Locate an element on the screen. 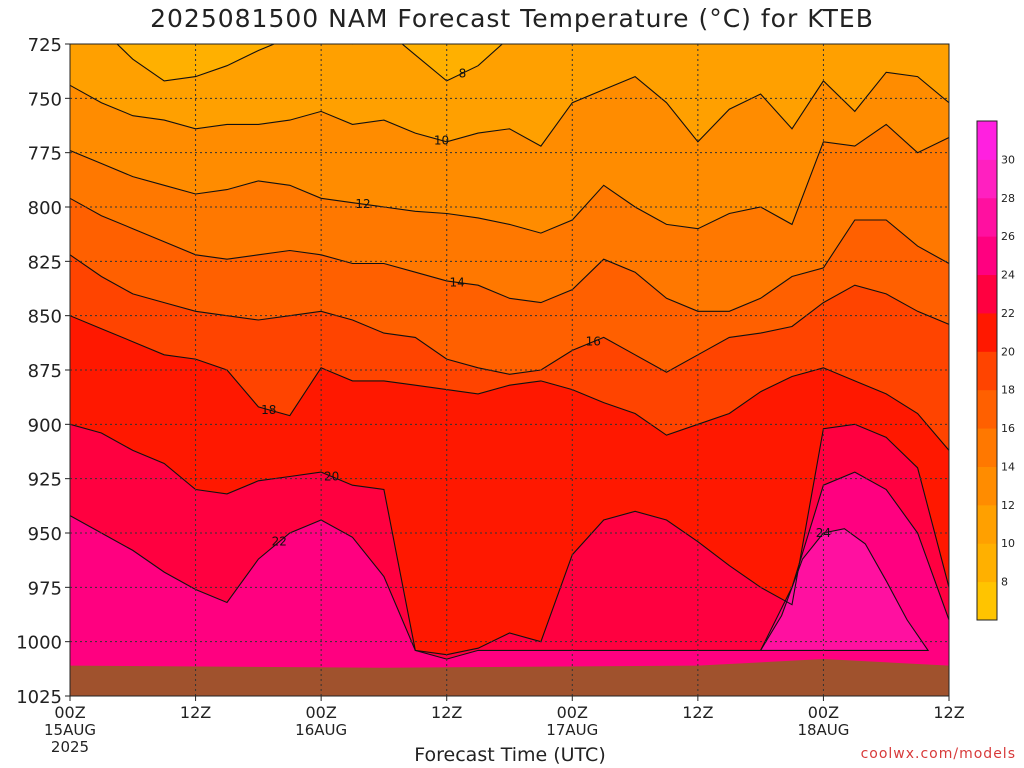  contour-label-18: 18 is located at coordinates (268, 410).